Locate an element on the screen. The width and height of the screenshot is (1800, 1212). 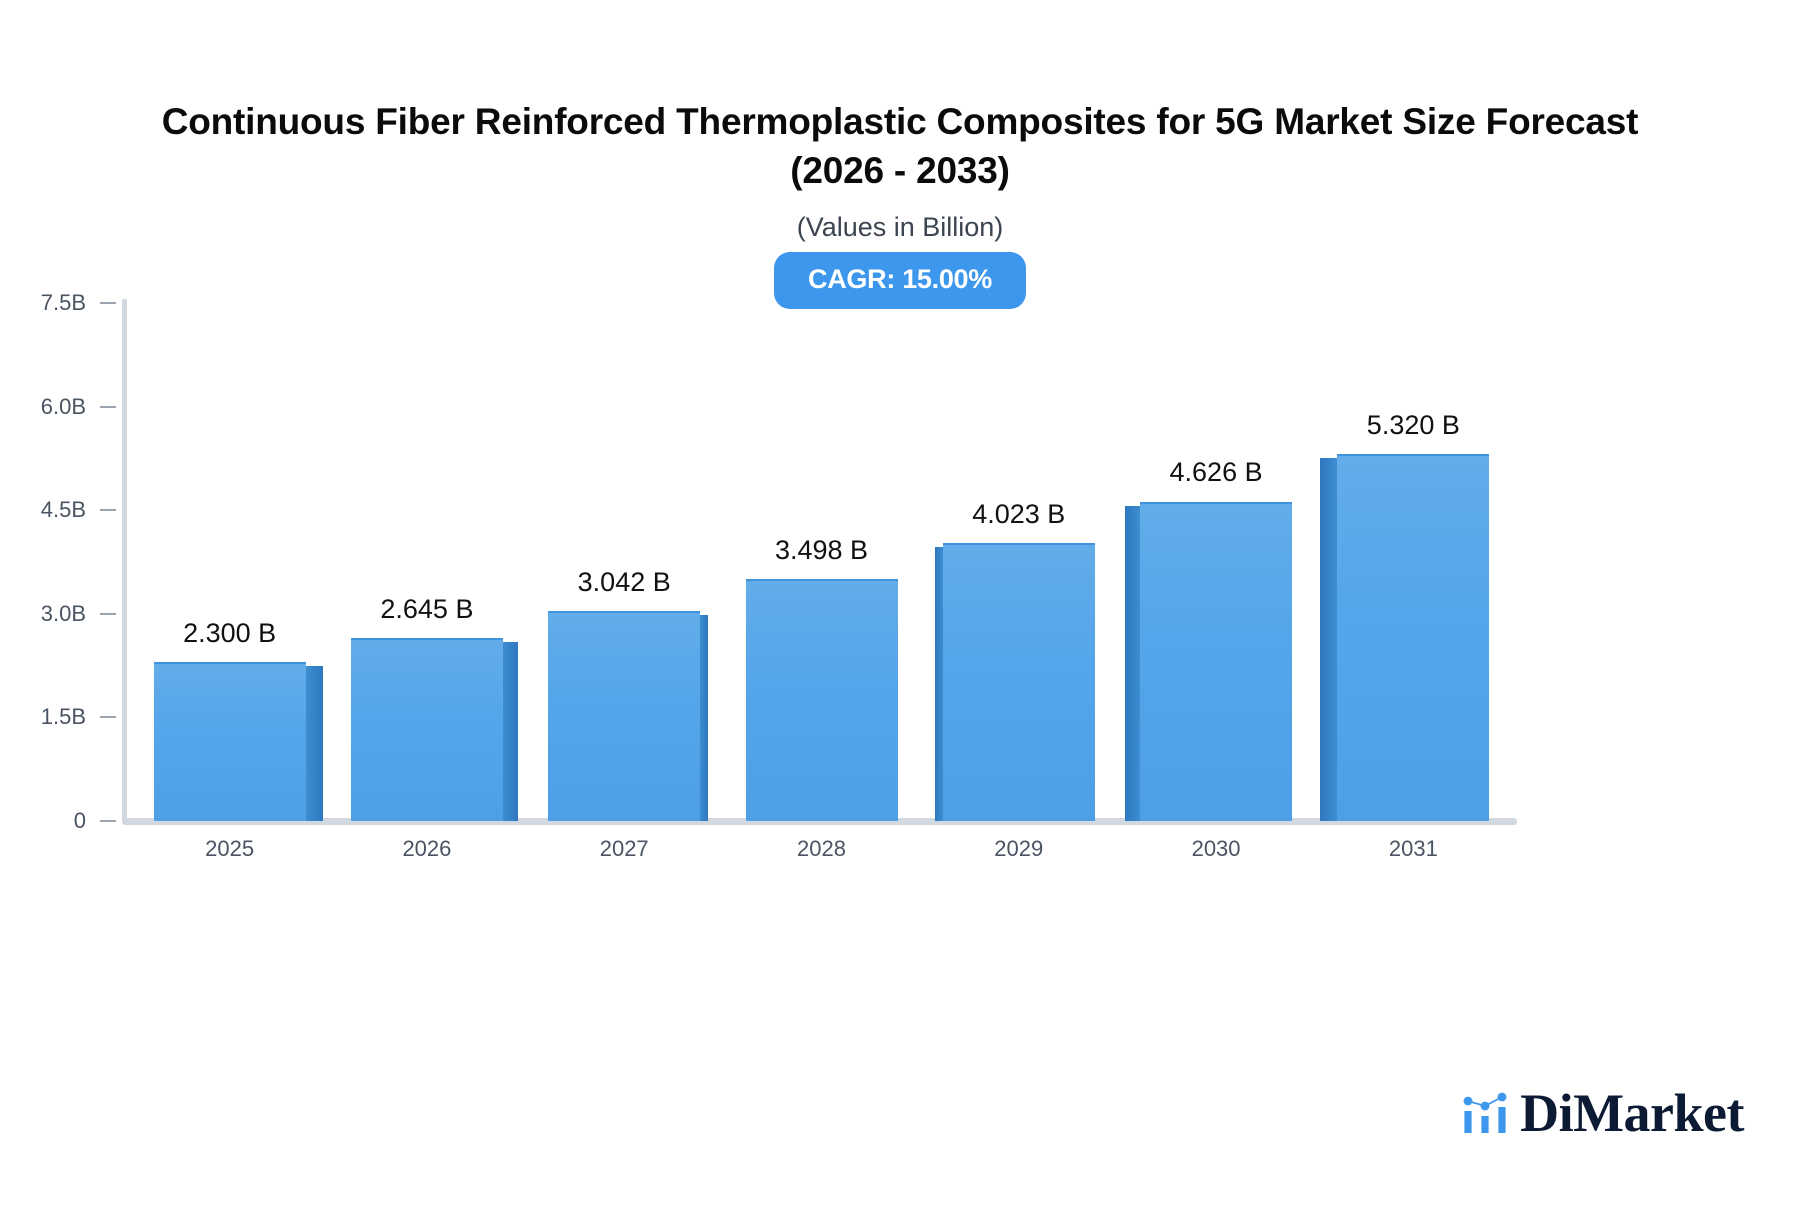
y-tick-text: 3.0B is located at coordinates (63, 613).